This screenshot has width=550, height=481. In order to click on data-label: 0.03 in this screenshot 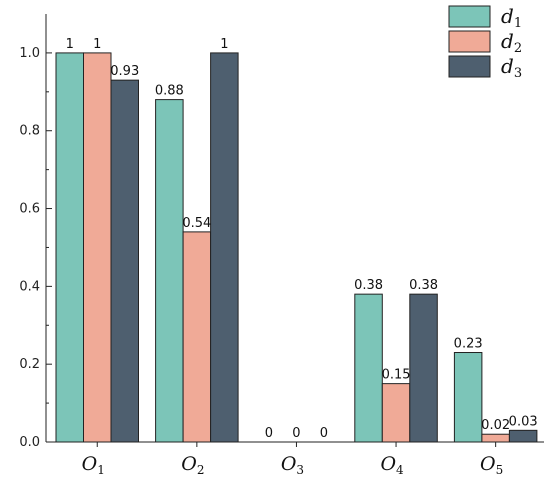, I will do `click(523, 421)`.